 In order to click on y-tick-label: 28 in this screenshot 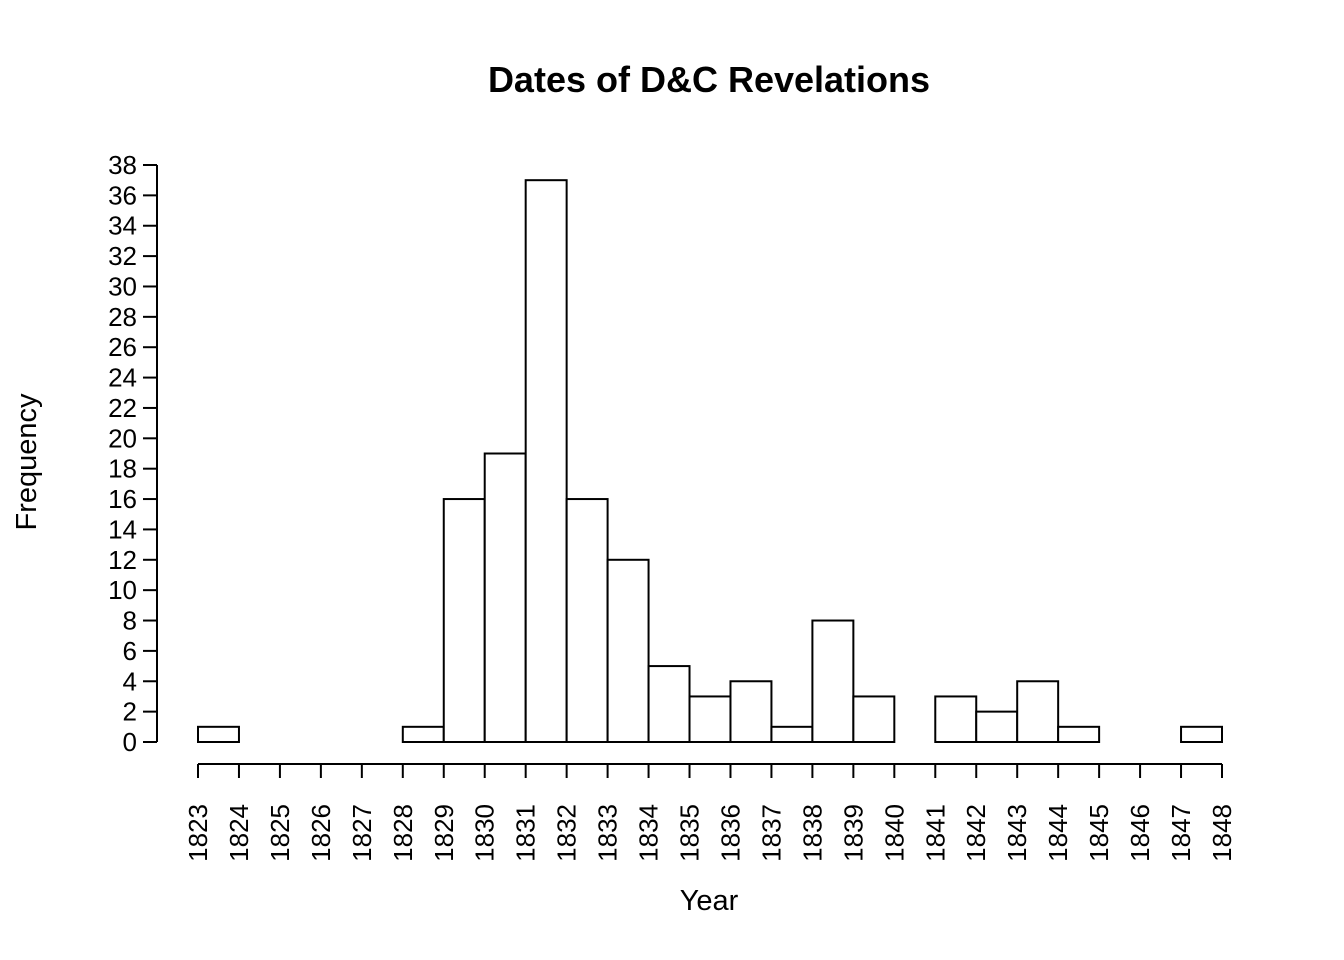, I will do `click(122, 317)`.